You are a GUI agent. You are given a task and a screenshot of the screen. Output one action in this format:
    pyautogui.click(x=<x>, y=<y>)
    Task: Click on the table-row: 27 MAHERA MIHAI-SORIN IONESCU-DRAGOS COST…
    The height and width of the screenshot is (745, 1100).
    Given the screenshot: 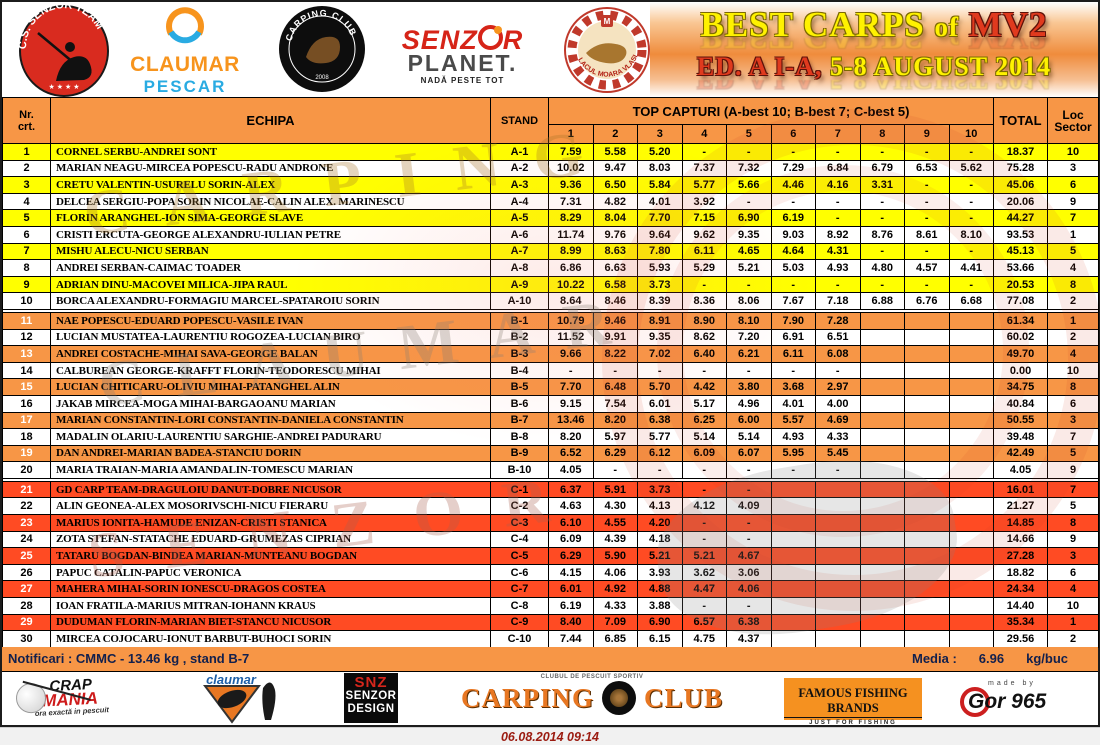 What is the action you would take?
    pyautogui.click(x=551, y=589)
    